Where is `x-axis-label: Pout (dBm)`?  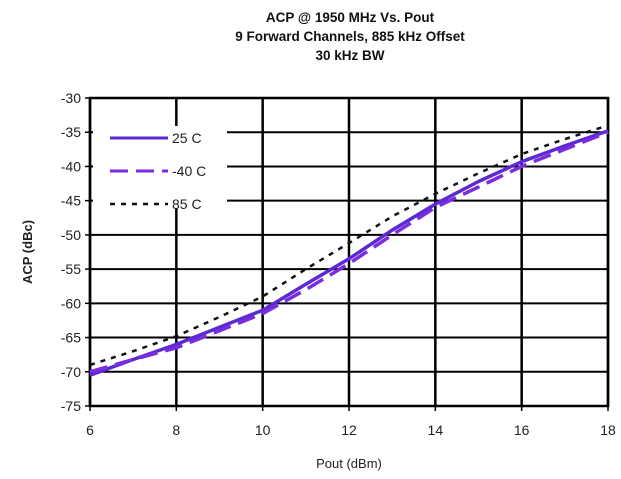 x-axis-label: Pout (dBm) is located at coordinates (349, 463).